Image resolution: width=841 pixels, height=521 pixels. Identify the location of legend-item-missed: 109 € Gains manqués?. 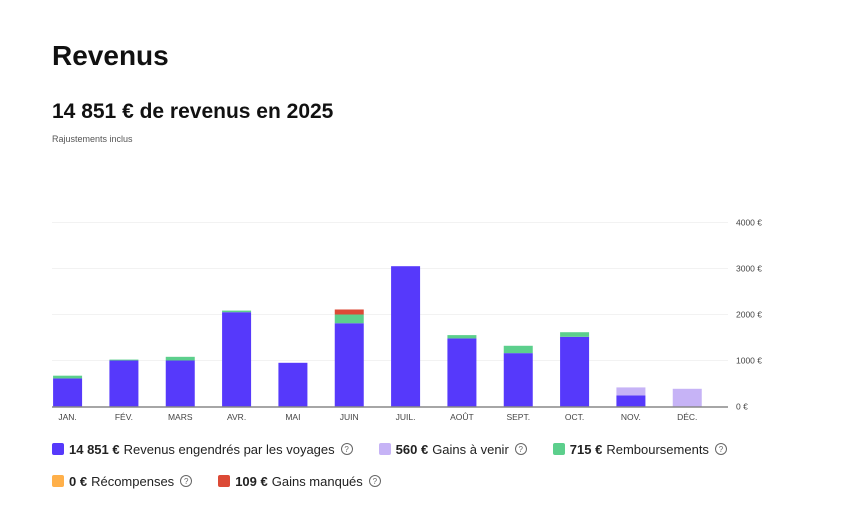
(299, 481).